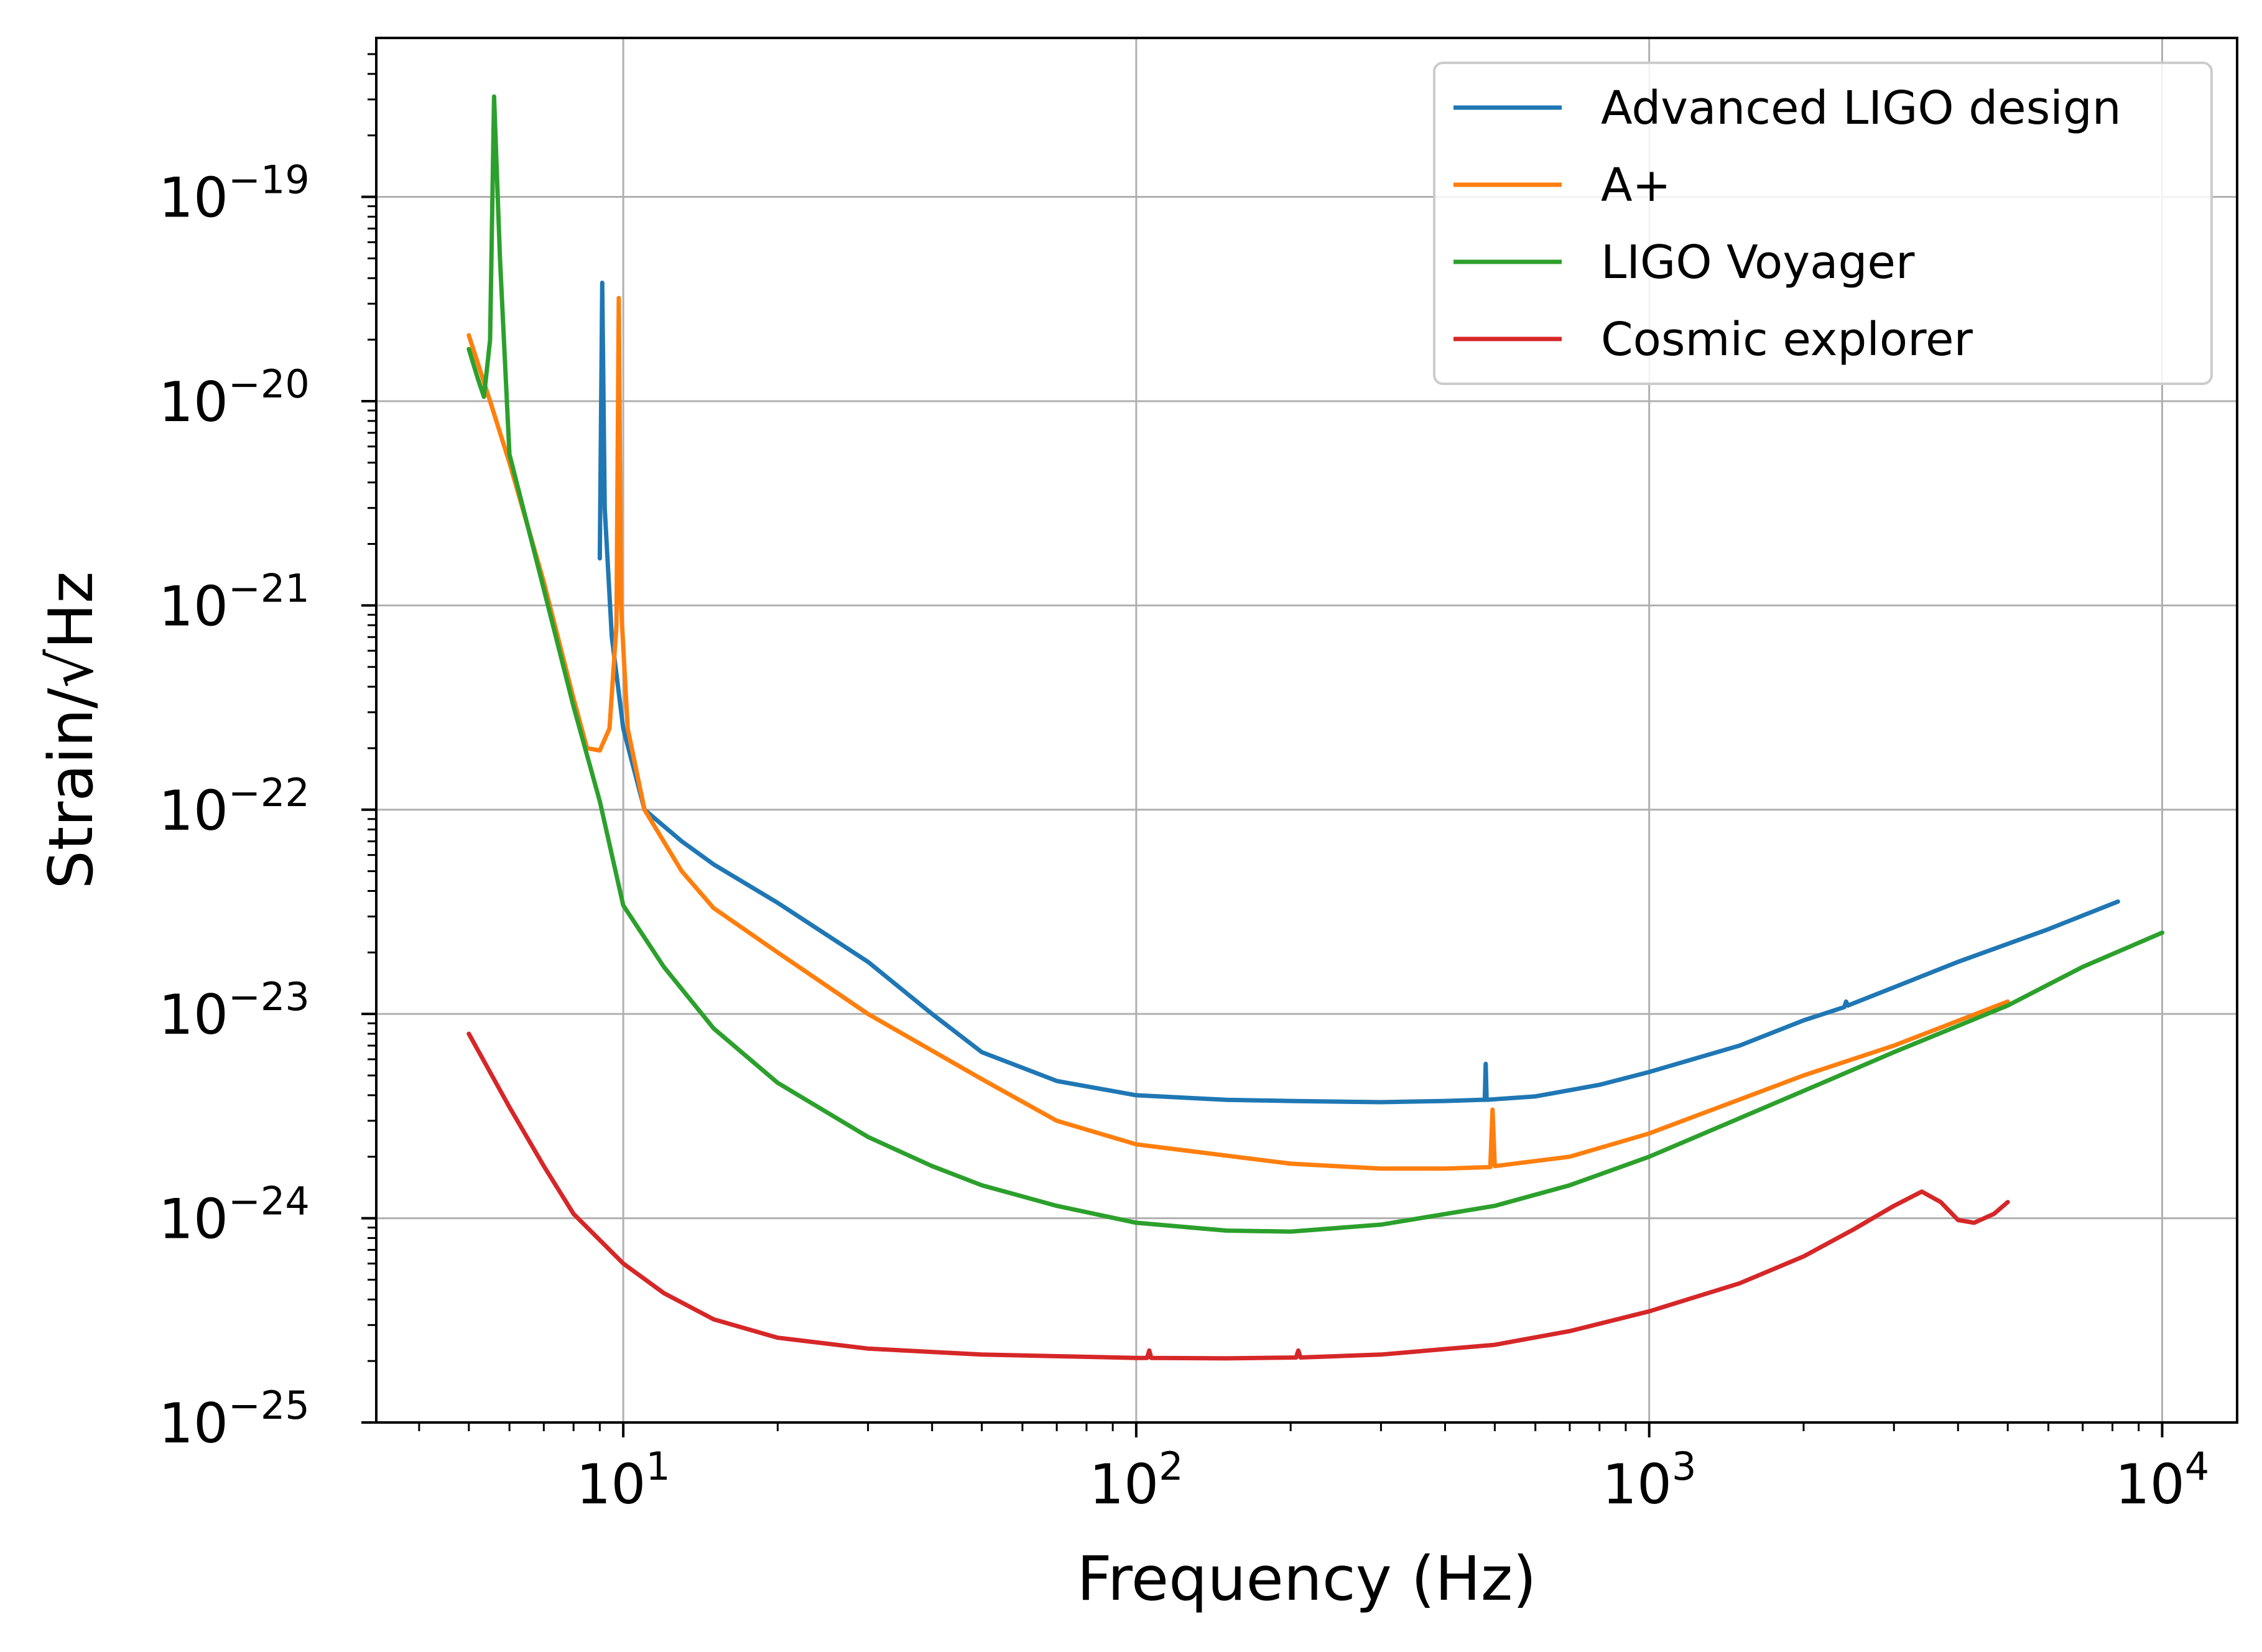 This screenshot has width=2262, height=1652. I want to click on y-tick-label: 10−22, so click(234, 806).